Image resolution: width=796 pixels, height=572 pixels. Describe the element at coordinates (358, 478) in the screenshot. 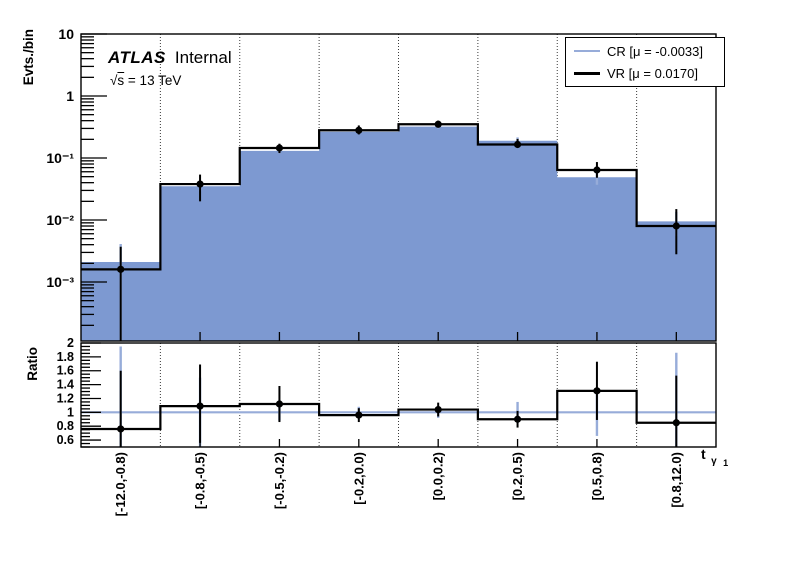

I see `bin-label: [-0.2,0.0)` at that location.